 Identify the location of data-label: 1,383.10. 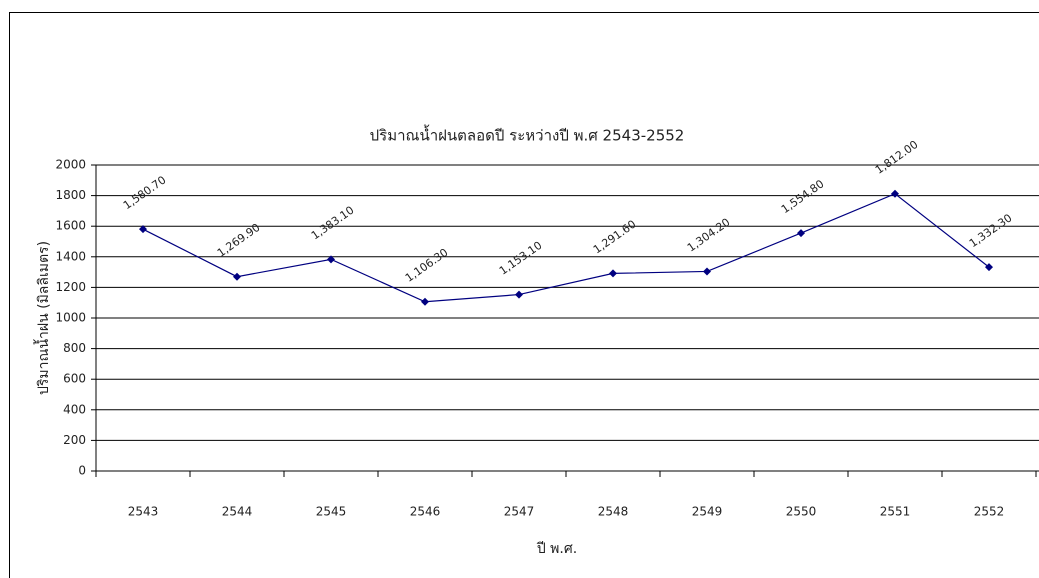
(333, 223).